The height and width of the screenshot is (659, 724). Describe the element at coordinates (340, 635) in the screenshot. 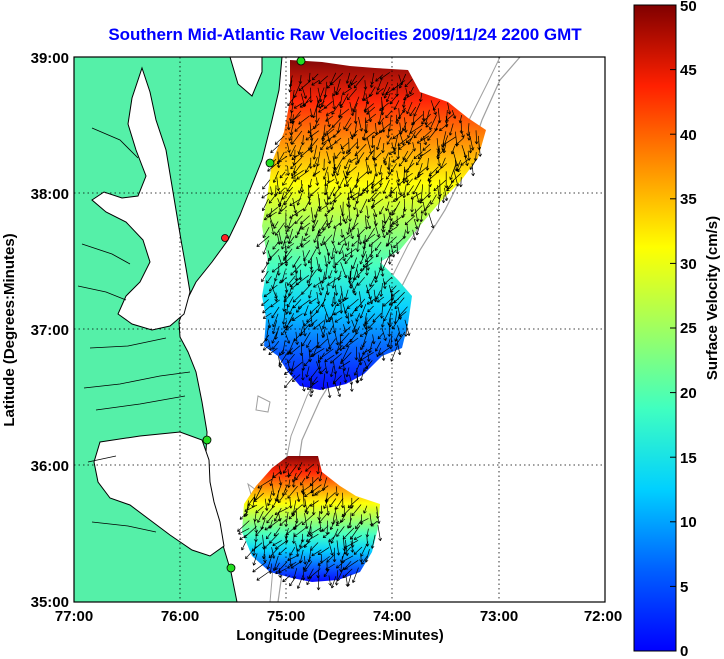

I see `x-axis-label: Longitude (Degrees:Minutes)` at that location.